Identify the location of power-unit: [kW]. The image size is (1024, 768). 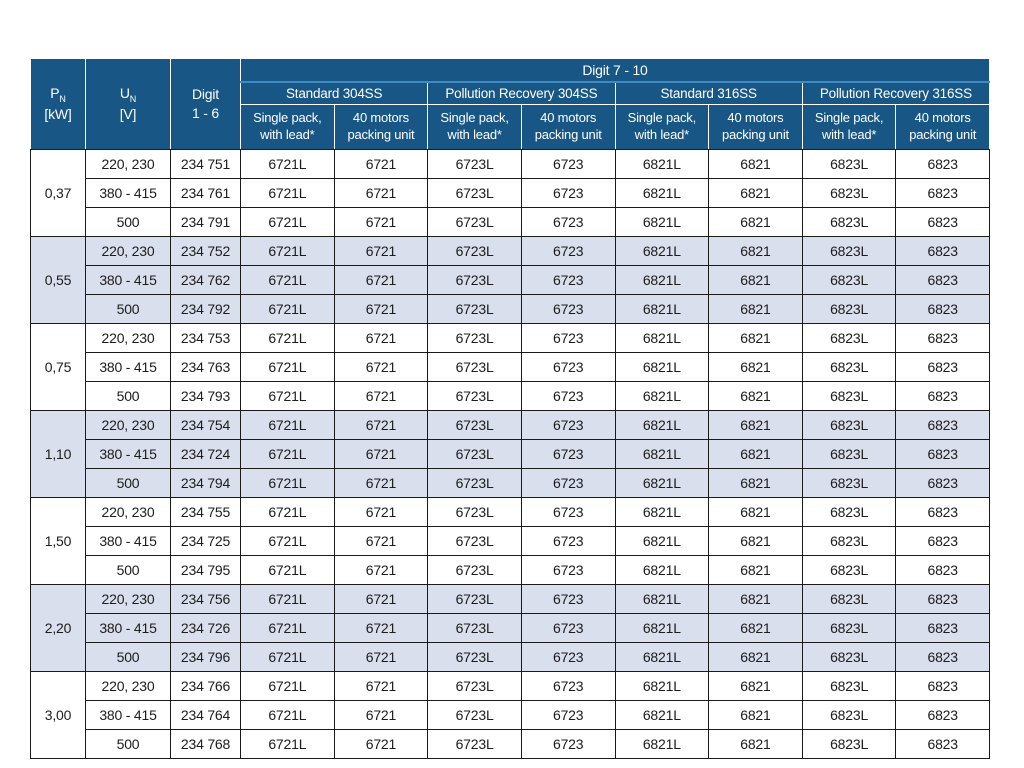
(58, 114).